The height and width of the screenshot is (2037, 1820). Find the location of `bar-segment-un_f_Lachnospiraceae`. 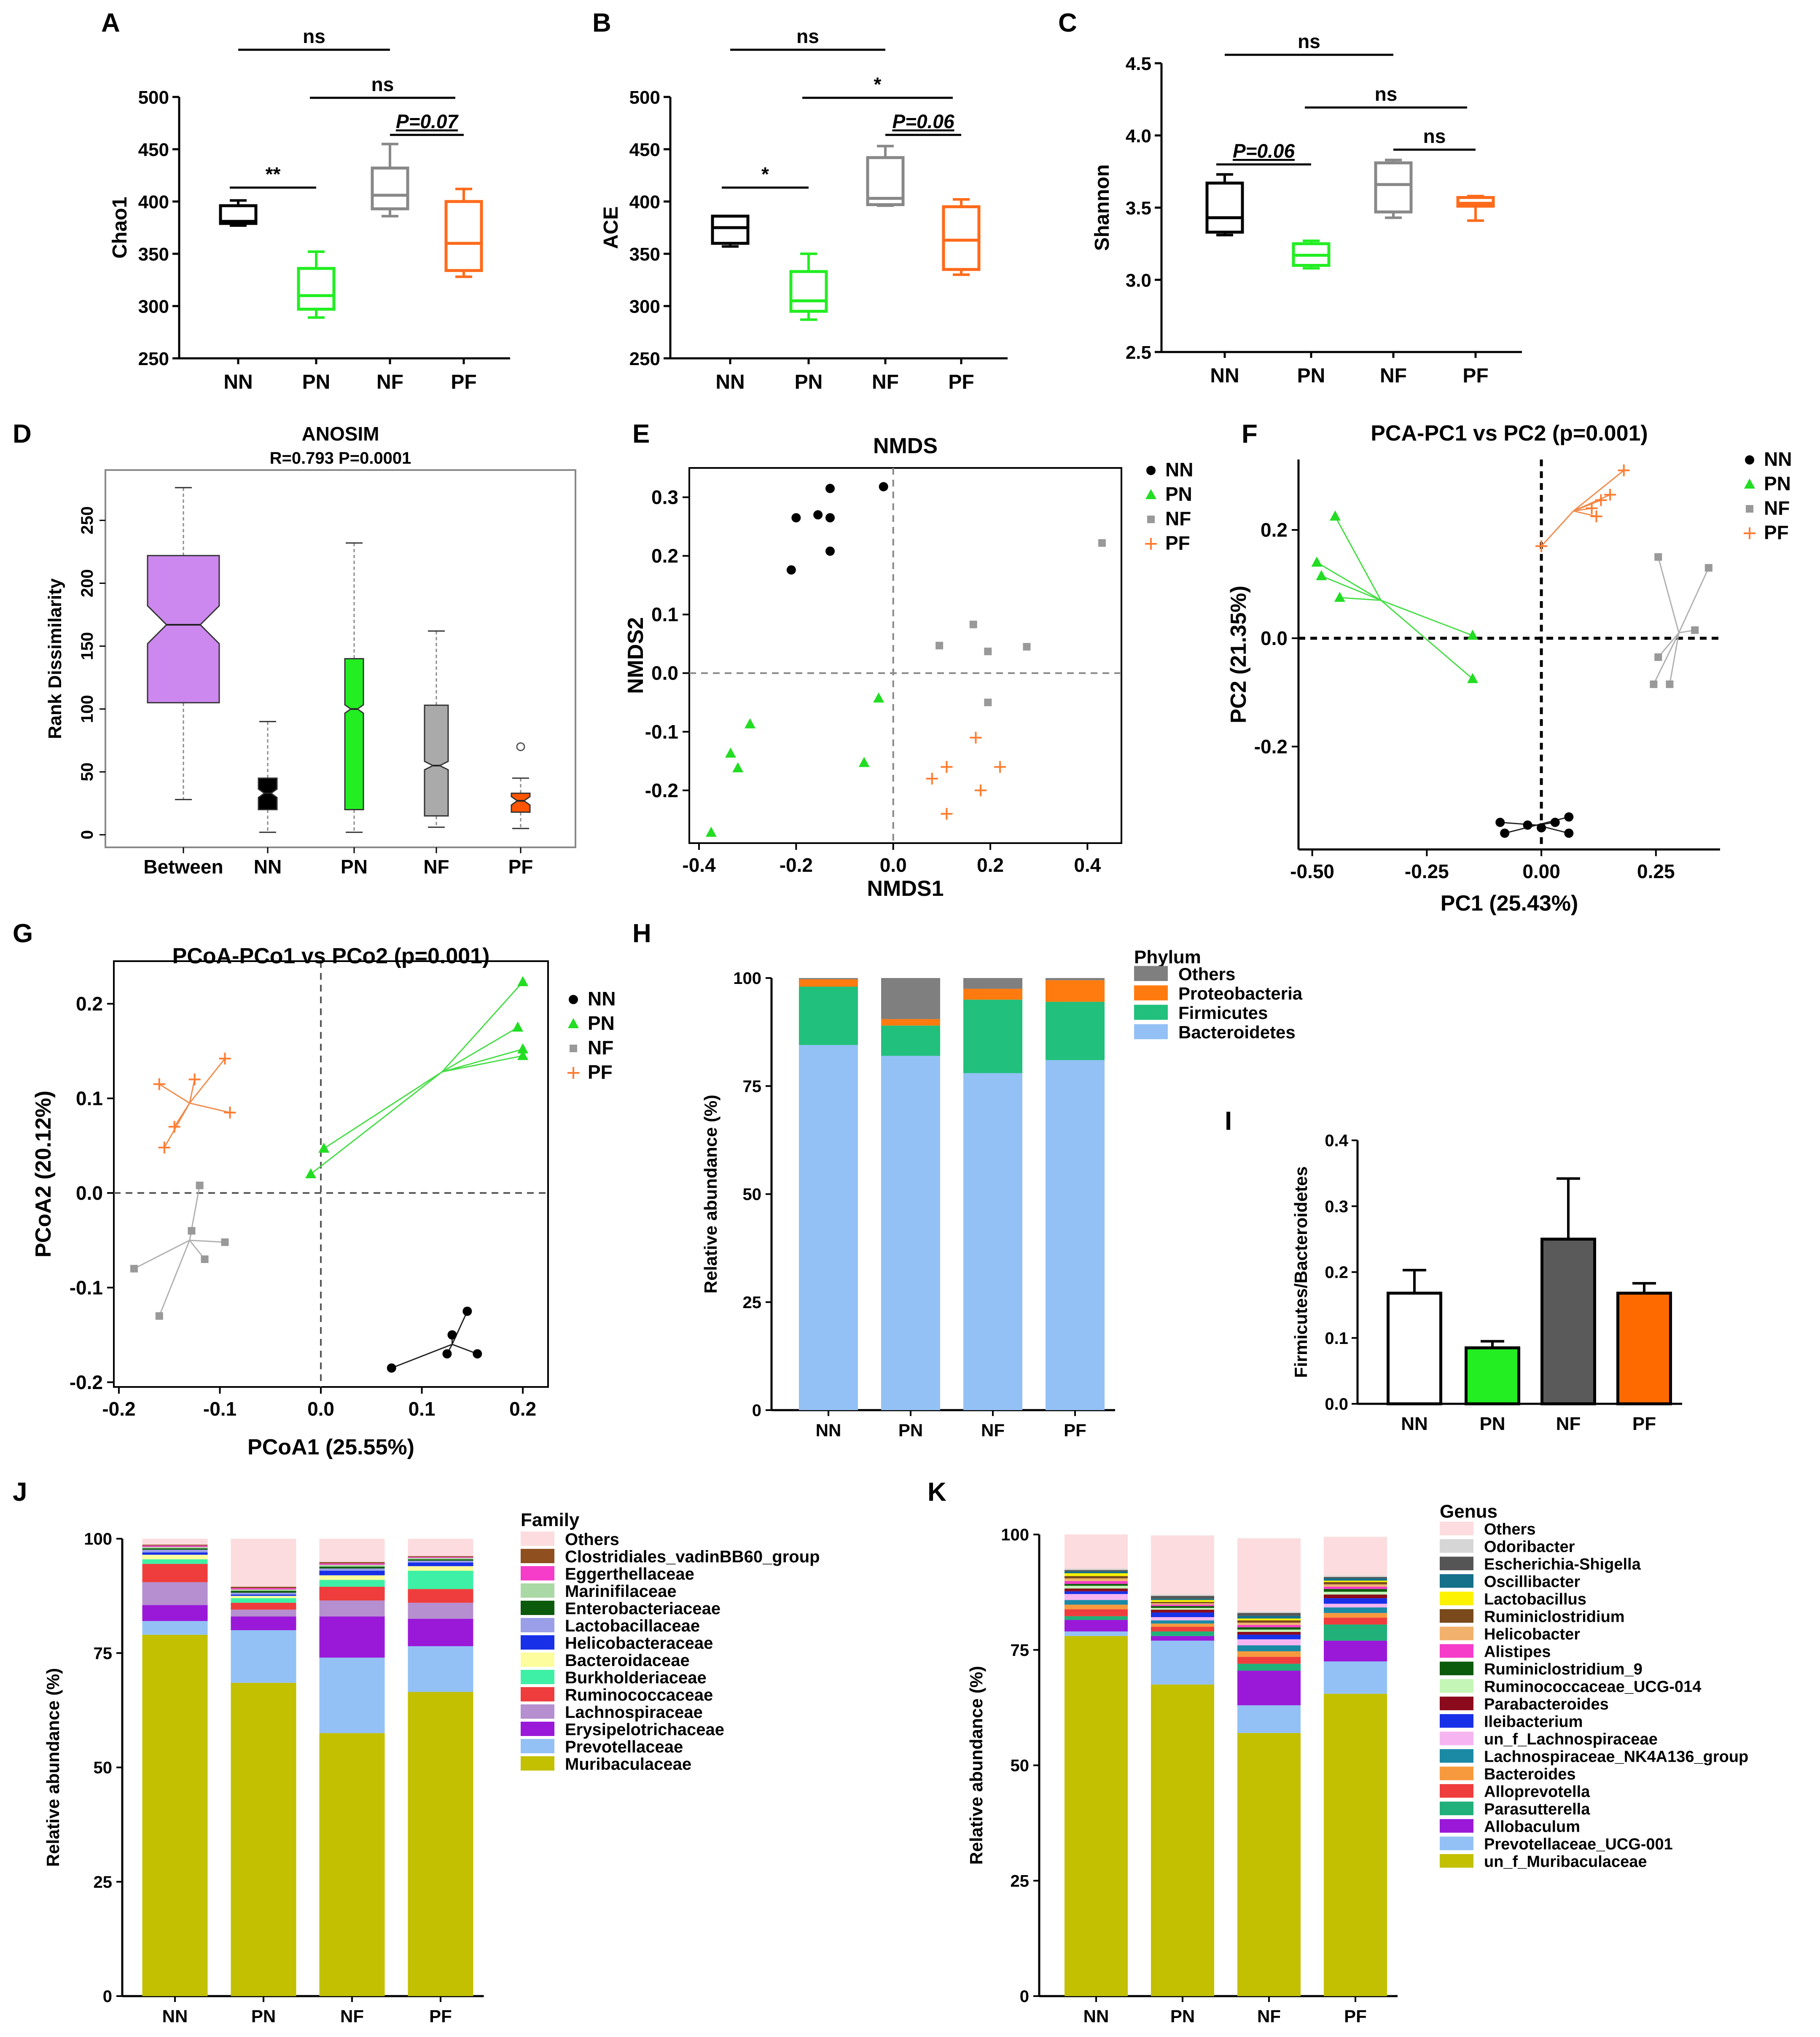

bar-segment-un_f_Lachnospiraceae is located at coordinates (1355, 1606).